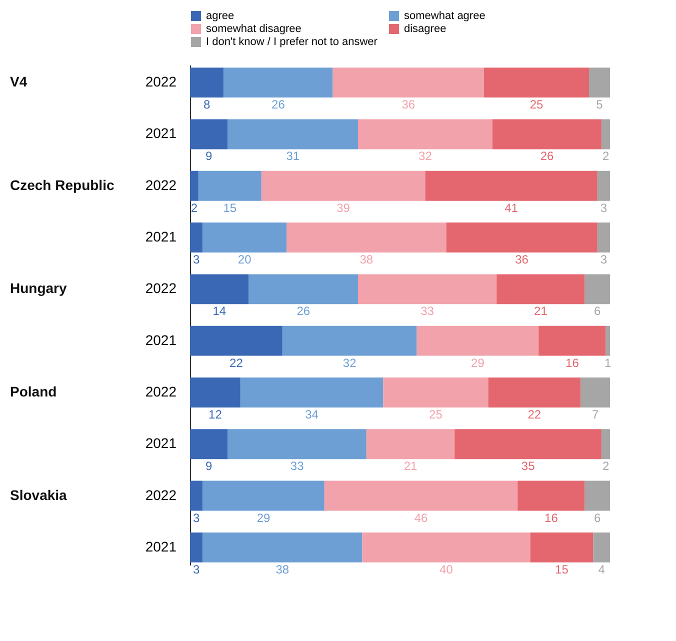 The width and height of the screenshot is (676, 641). Describe the element at coordinates (511, 207) in the screenshot. I see `data-label: 41` at that location.